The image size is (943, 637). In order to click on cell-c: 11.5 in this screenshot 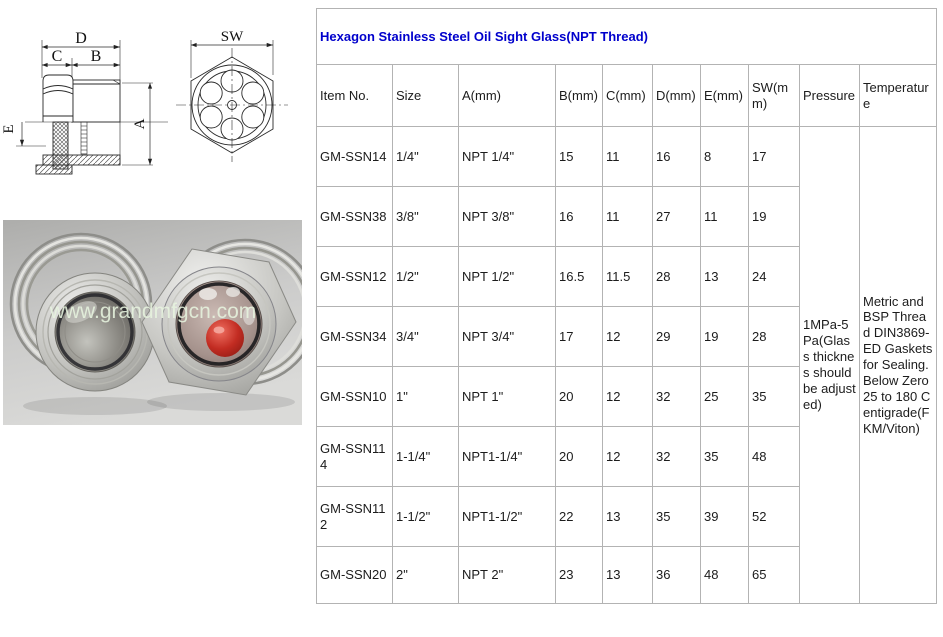, I will do `click(627, 276)`.